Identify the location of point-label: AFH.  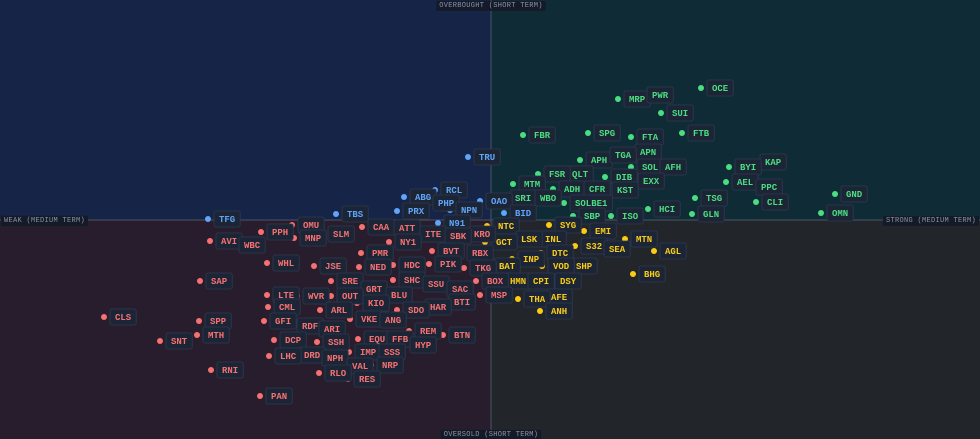
(673, 167).